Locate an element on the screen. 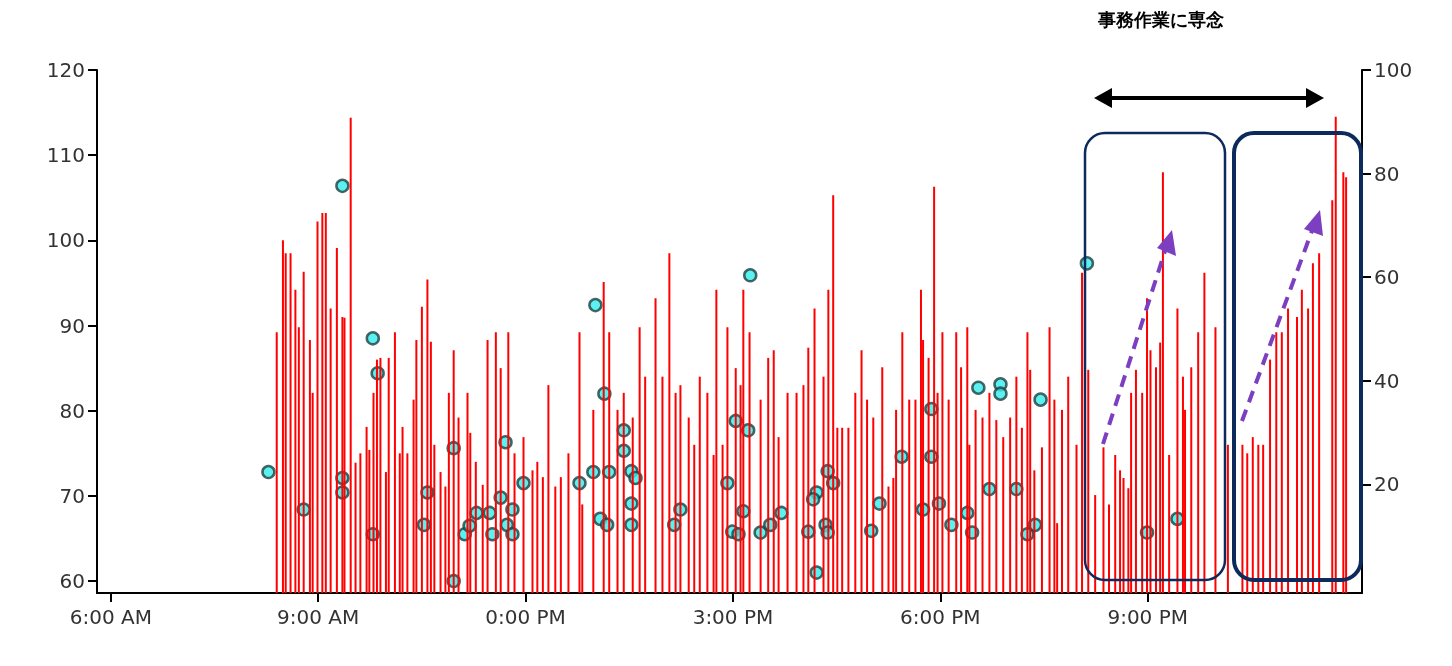 This screenshot has height=666, width=1452. x-tick-label: 3:00 PM is located at coordinates (733, 617).